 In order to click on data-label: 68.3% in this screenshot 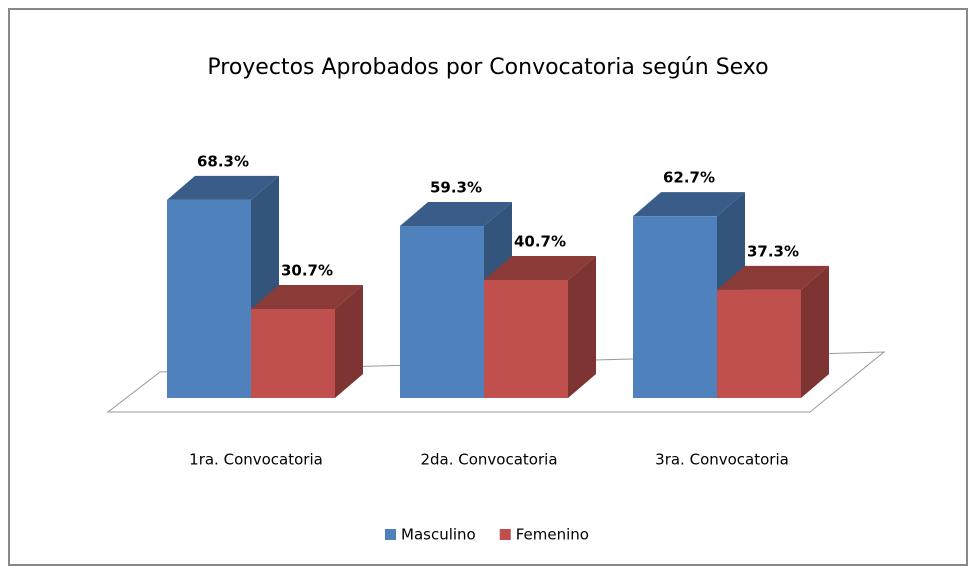, I will do `click(223, 161)`.